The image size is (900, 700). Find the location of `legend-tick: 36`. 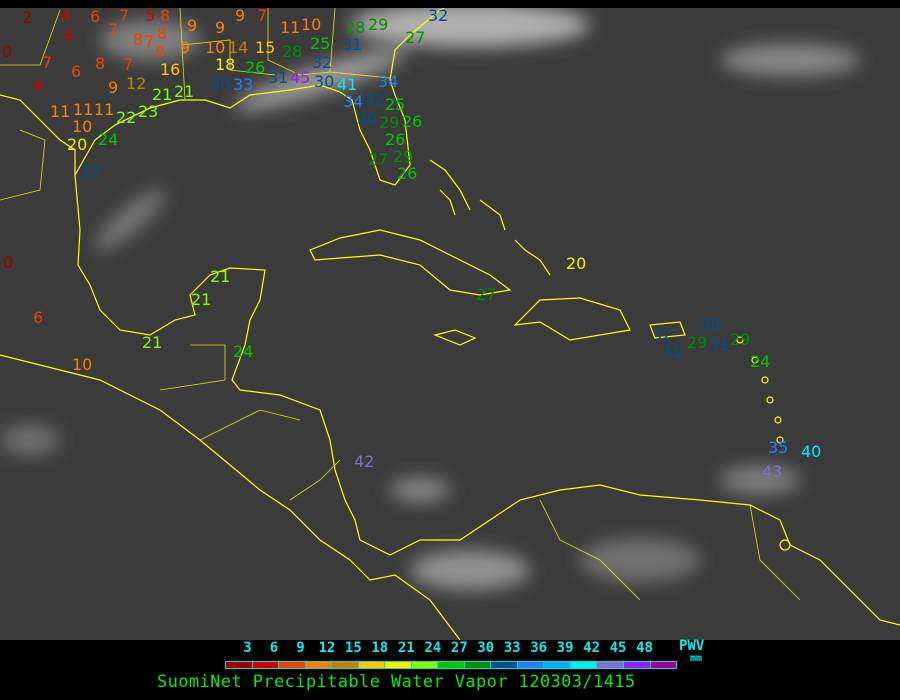

legend-tick: 36 is located at coordinates (539, 648).